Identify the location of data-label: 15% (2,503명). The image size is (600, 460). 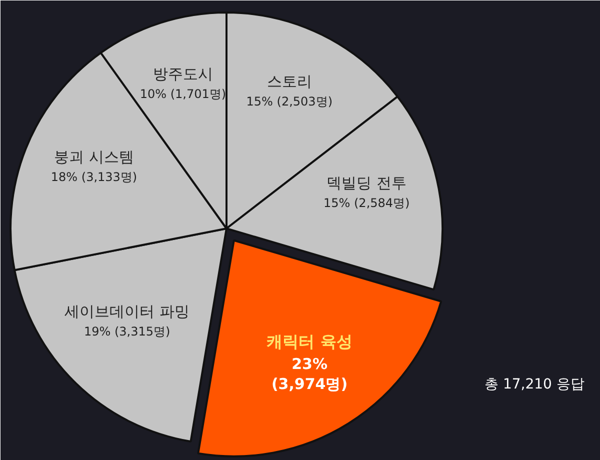
(289, 101).